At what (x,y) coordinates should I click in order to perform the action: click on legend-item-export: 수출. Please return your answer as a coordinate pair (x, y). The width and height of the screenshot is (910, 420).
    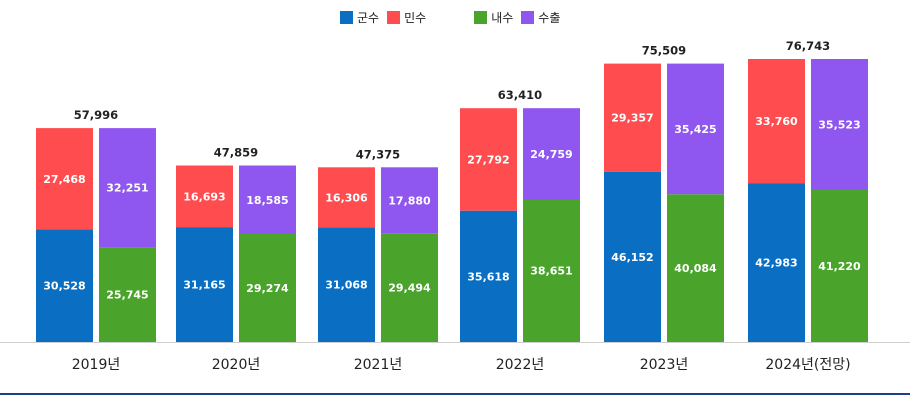
    Looking at the image, I should click on (540, 17).